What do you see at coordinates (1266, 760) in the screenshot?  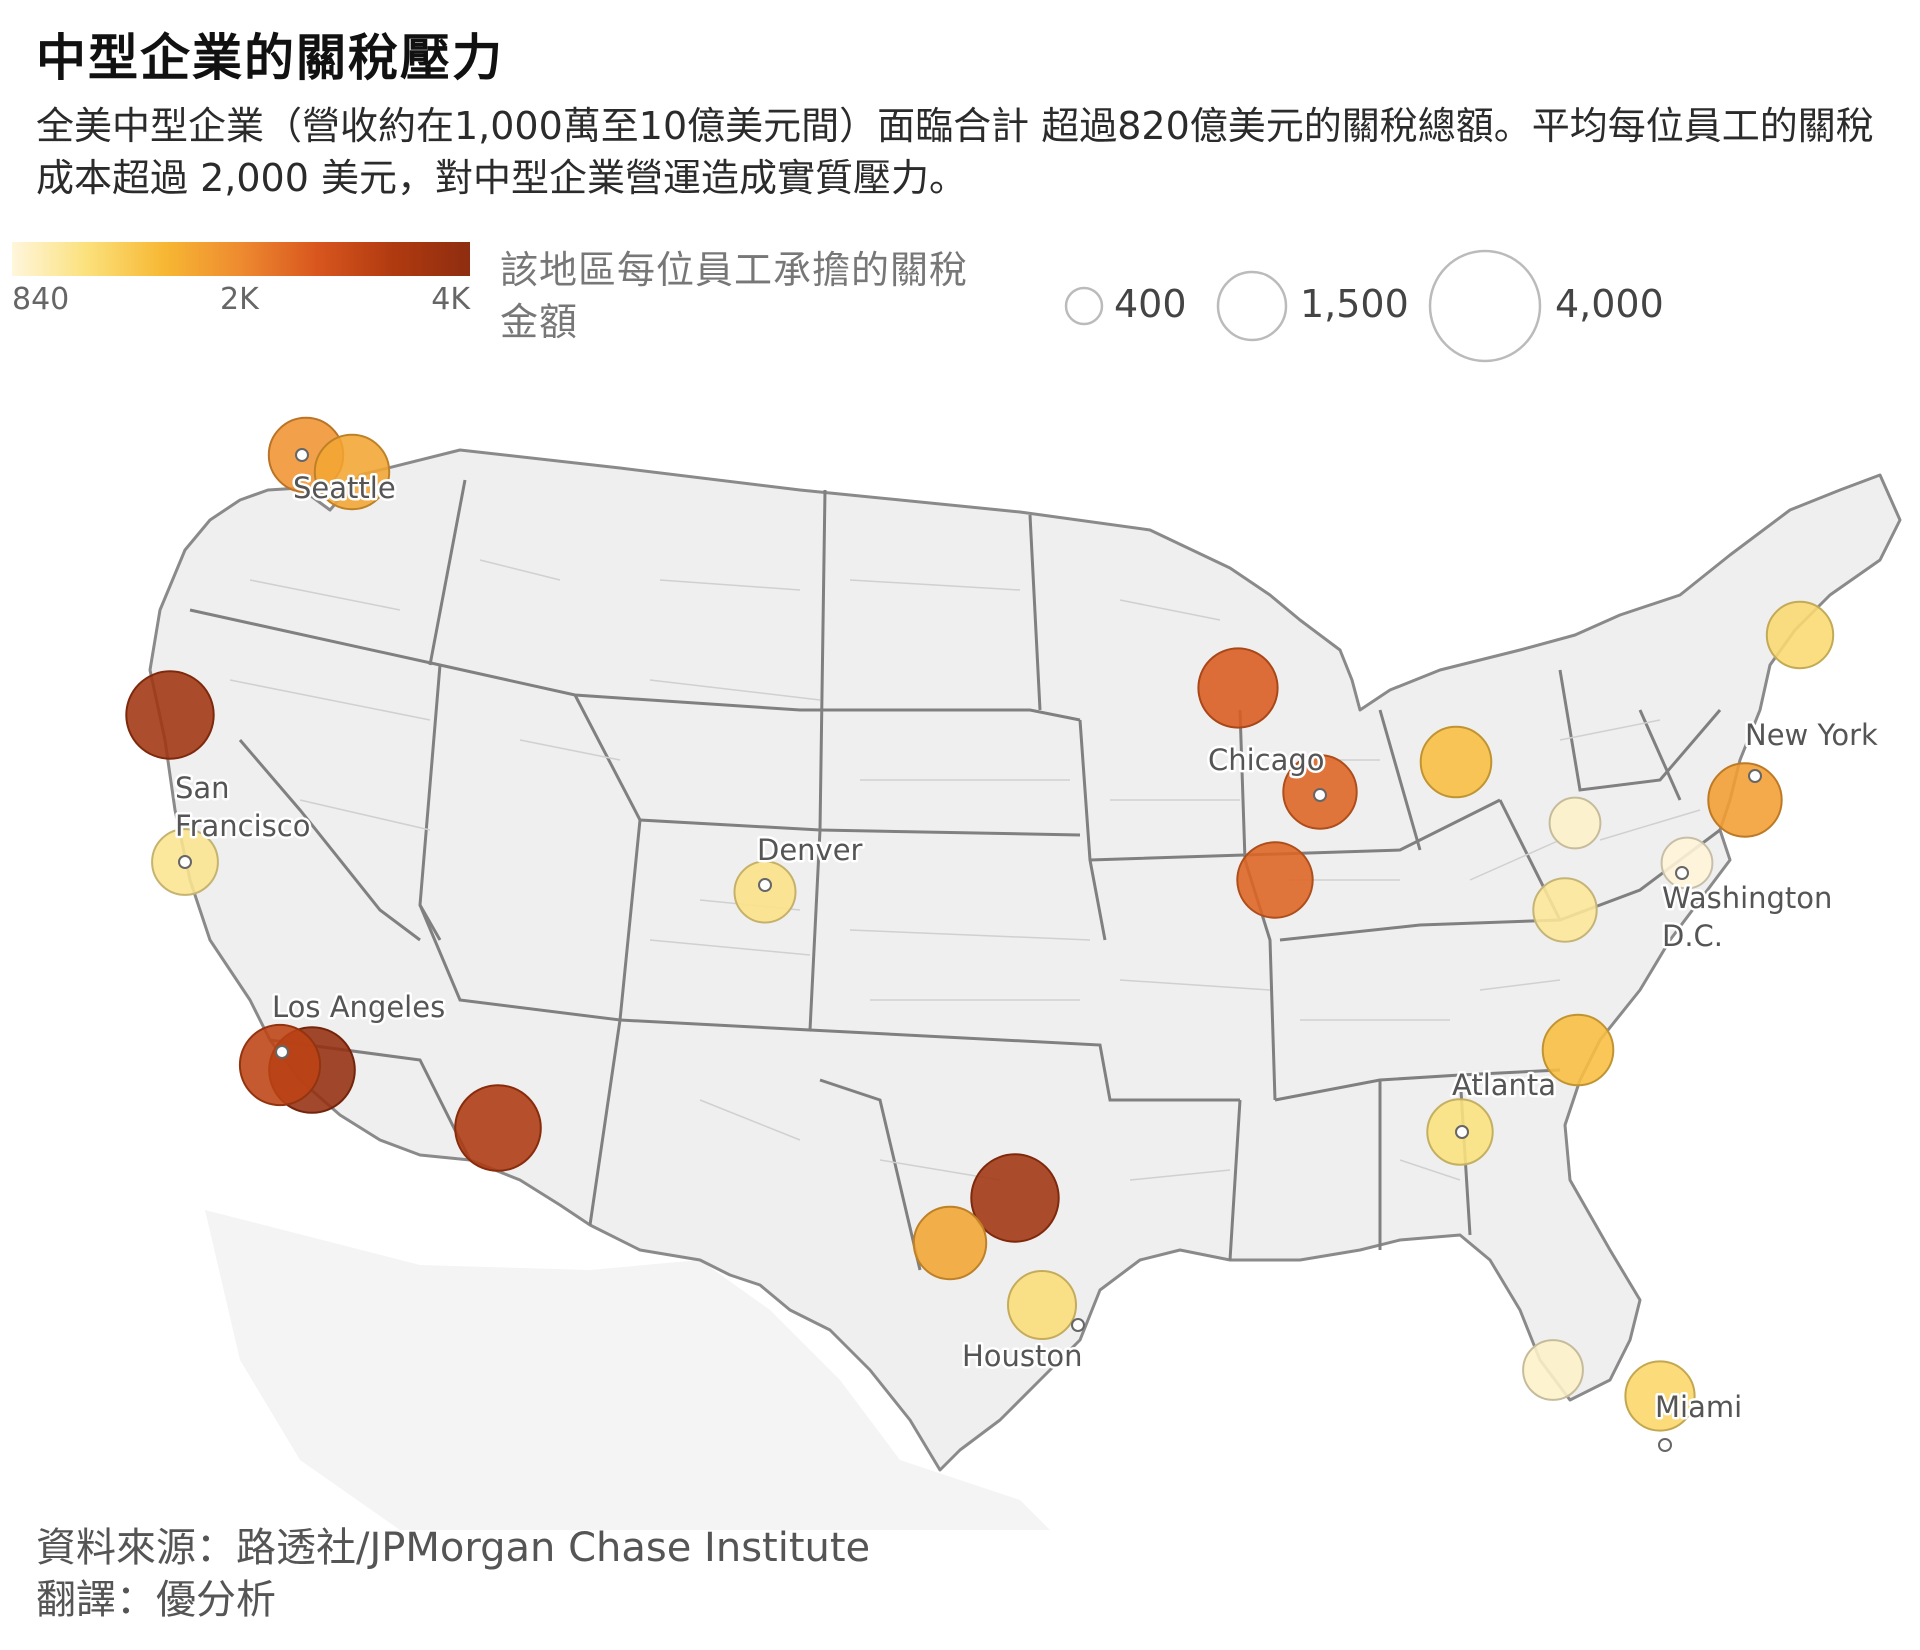 I see `city-label-chicago: Chicago` at bounding box center [1266, 760].